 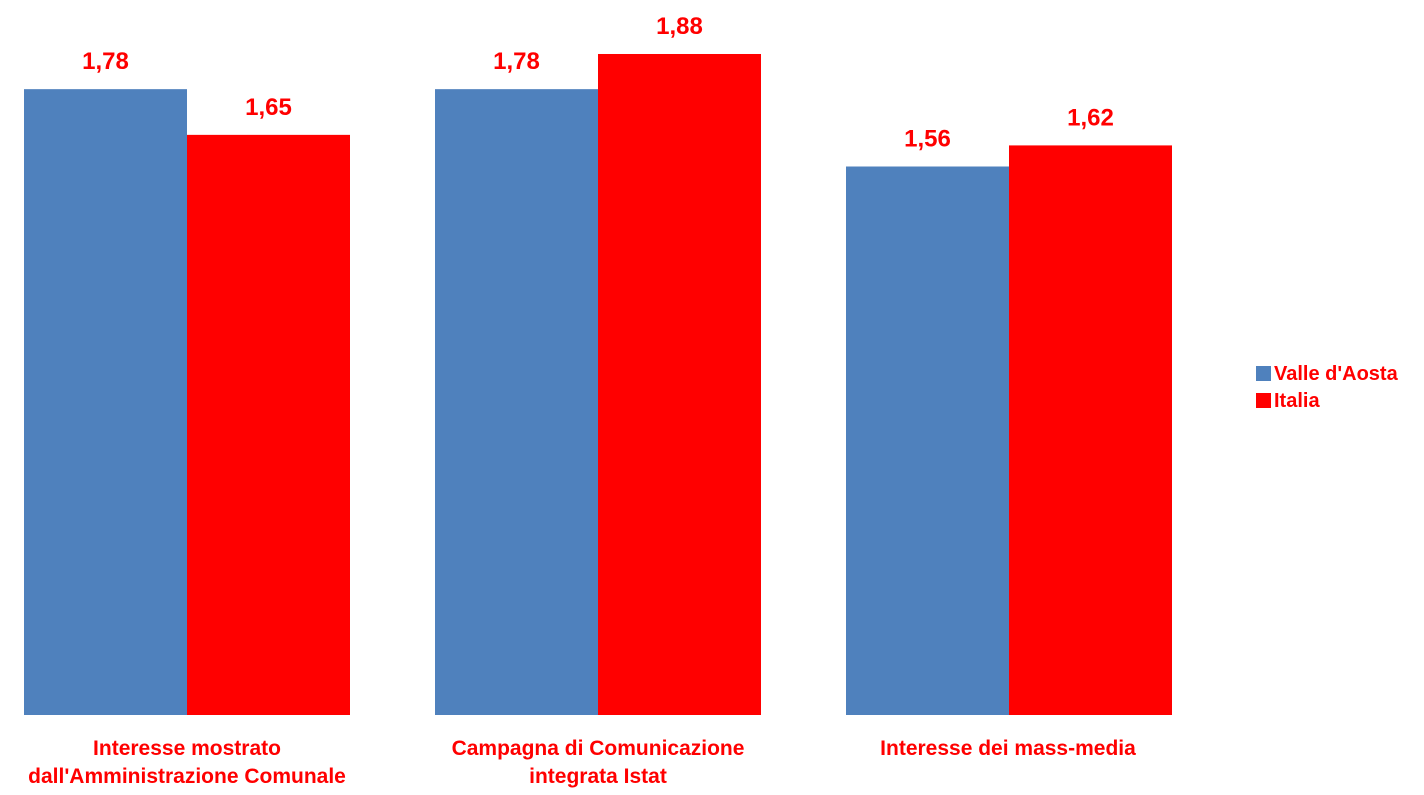 What do you see at coordinates (105, 61) in the screenshot?
I see `value-label-valle-aosta-0: 1,78` at bounding box center [105, 61].